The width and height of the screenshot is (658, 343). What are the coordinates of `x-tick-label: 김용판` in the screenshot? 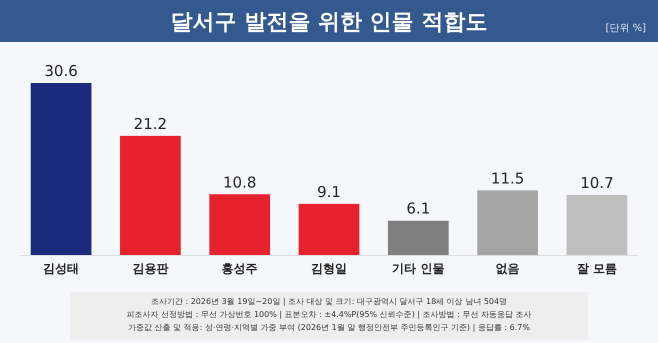 It's located at (150, 269).